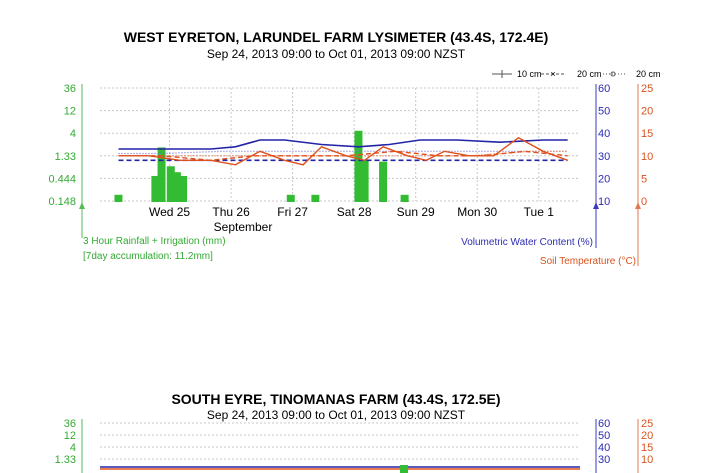  Describe the element at coordinates (588, 261) in the screenshot. I see `chart-1-temp-label: Soil Temperature (°C)` at that location.